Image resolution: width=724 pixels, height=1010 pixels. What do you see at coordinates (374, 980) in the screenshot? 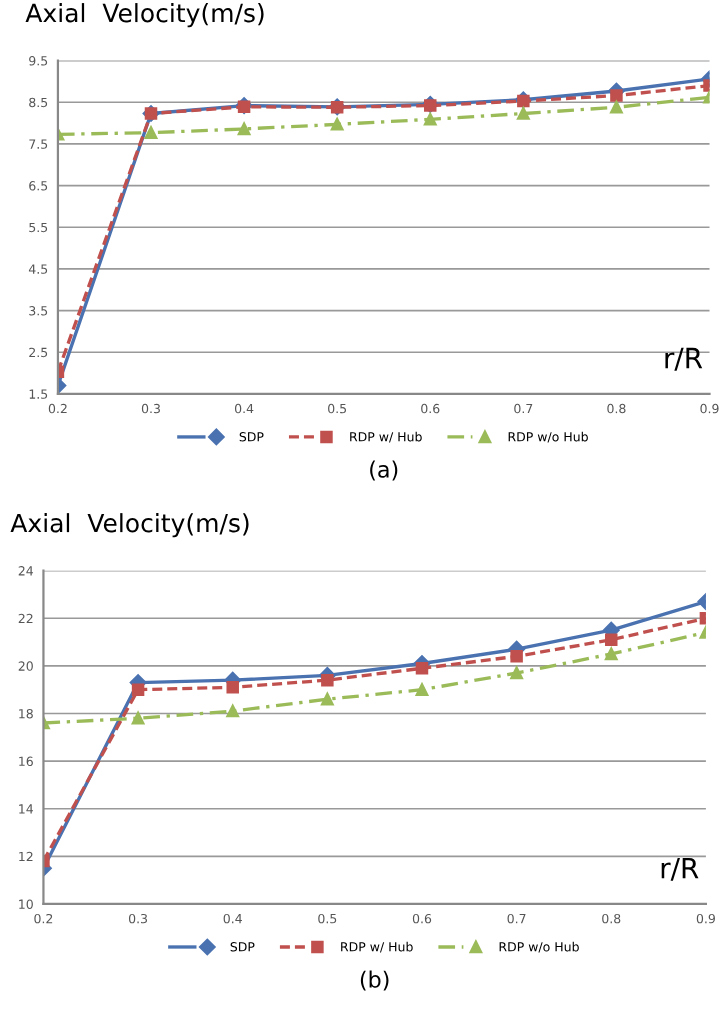
I see `text: (b)` at bounding box center [374, 980].